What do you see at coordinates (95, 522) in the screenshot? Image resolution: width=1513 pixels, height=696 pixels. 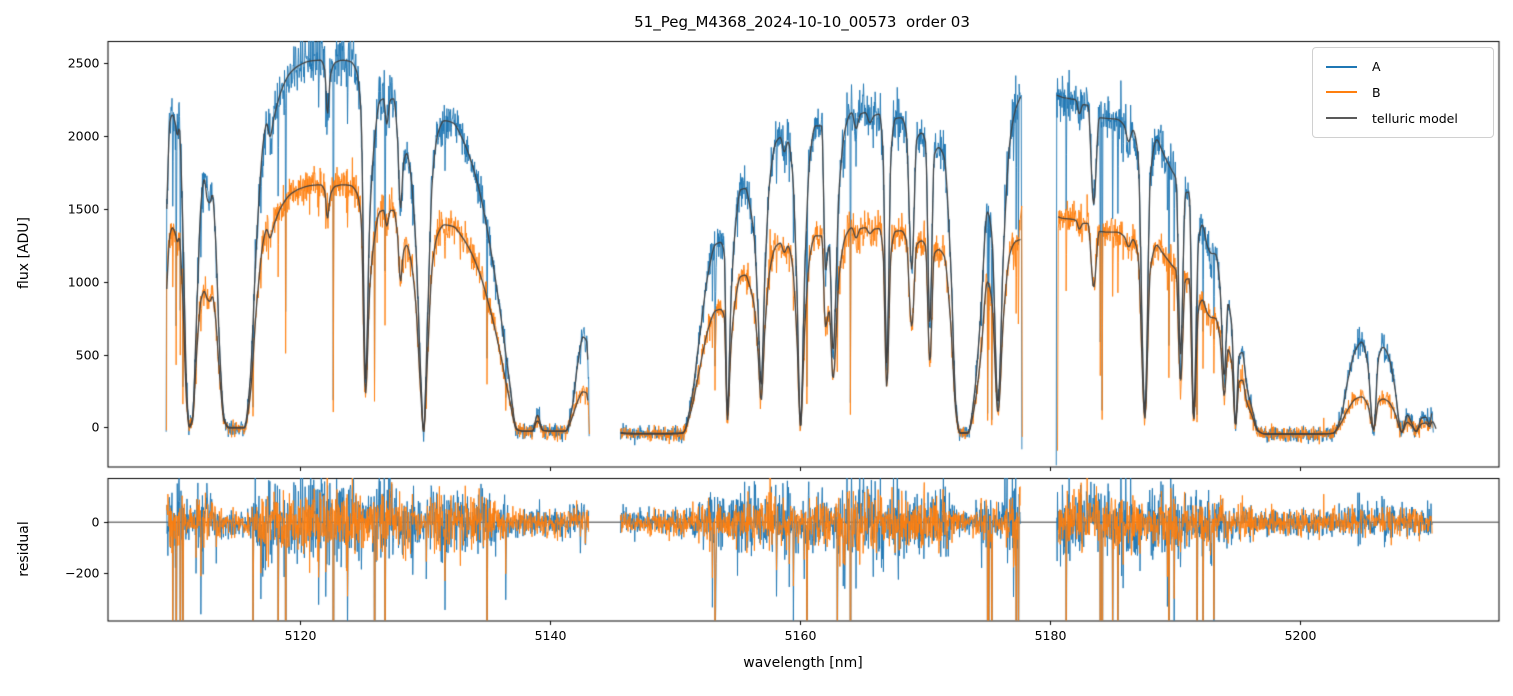 I see `residual-tick-label: 0` at bounding box center [95, 522].